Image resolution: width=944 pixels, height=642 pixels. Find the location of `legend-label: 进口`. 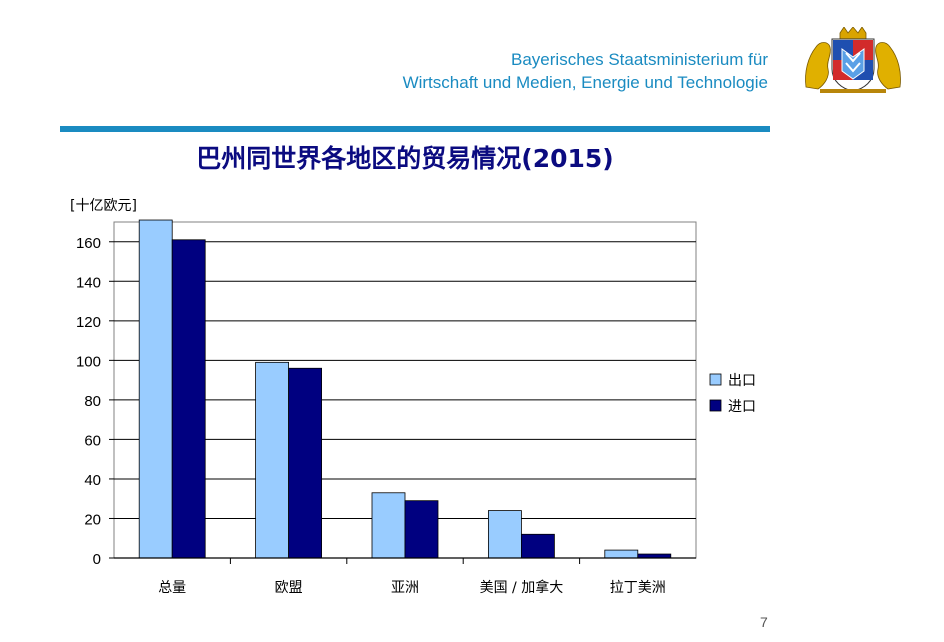

legend-label: 进口 is located at coordinates (742, 407).